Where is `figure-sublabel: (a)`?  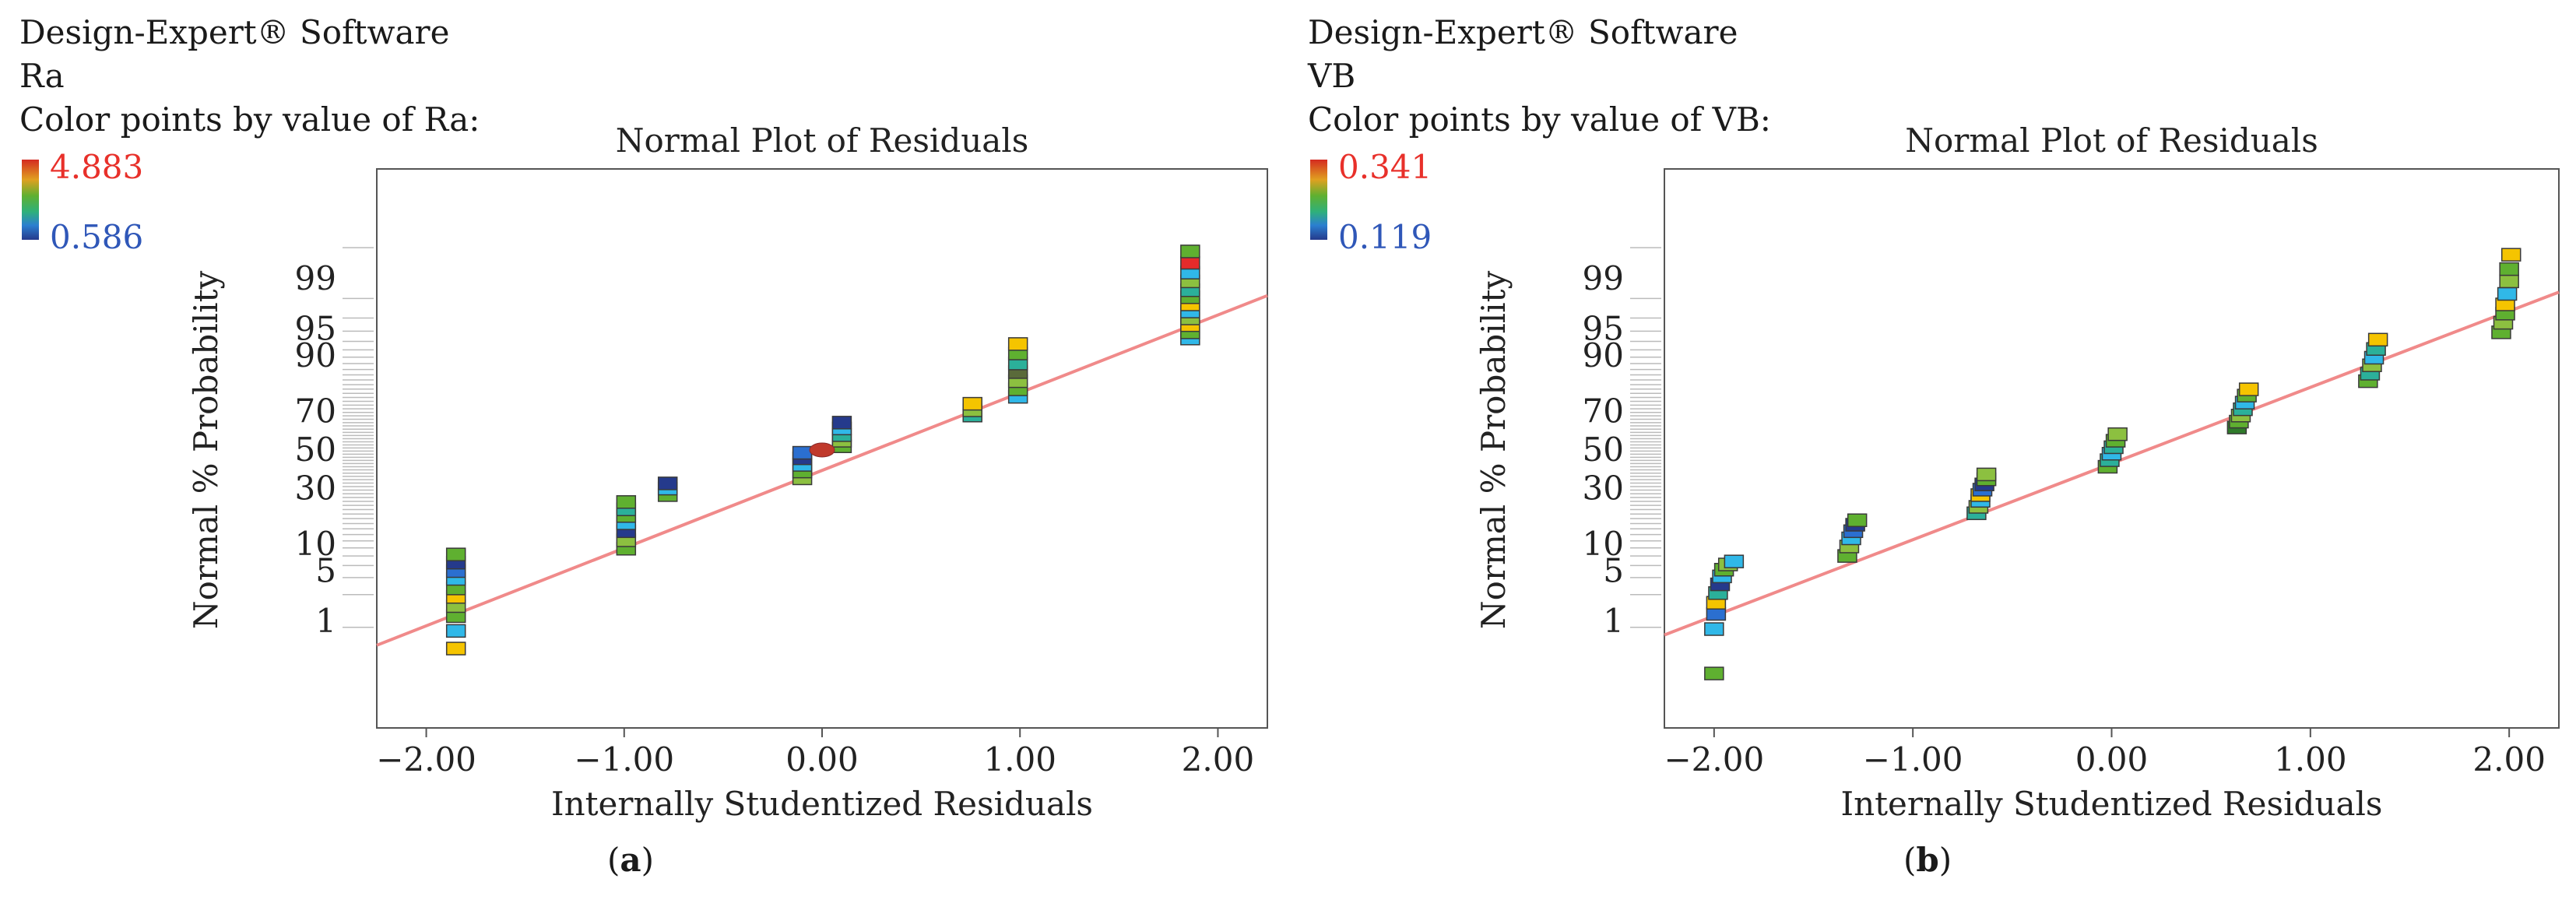
figure-sublabel: (a) is located at coordinates (630, 860).